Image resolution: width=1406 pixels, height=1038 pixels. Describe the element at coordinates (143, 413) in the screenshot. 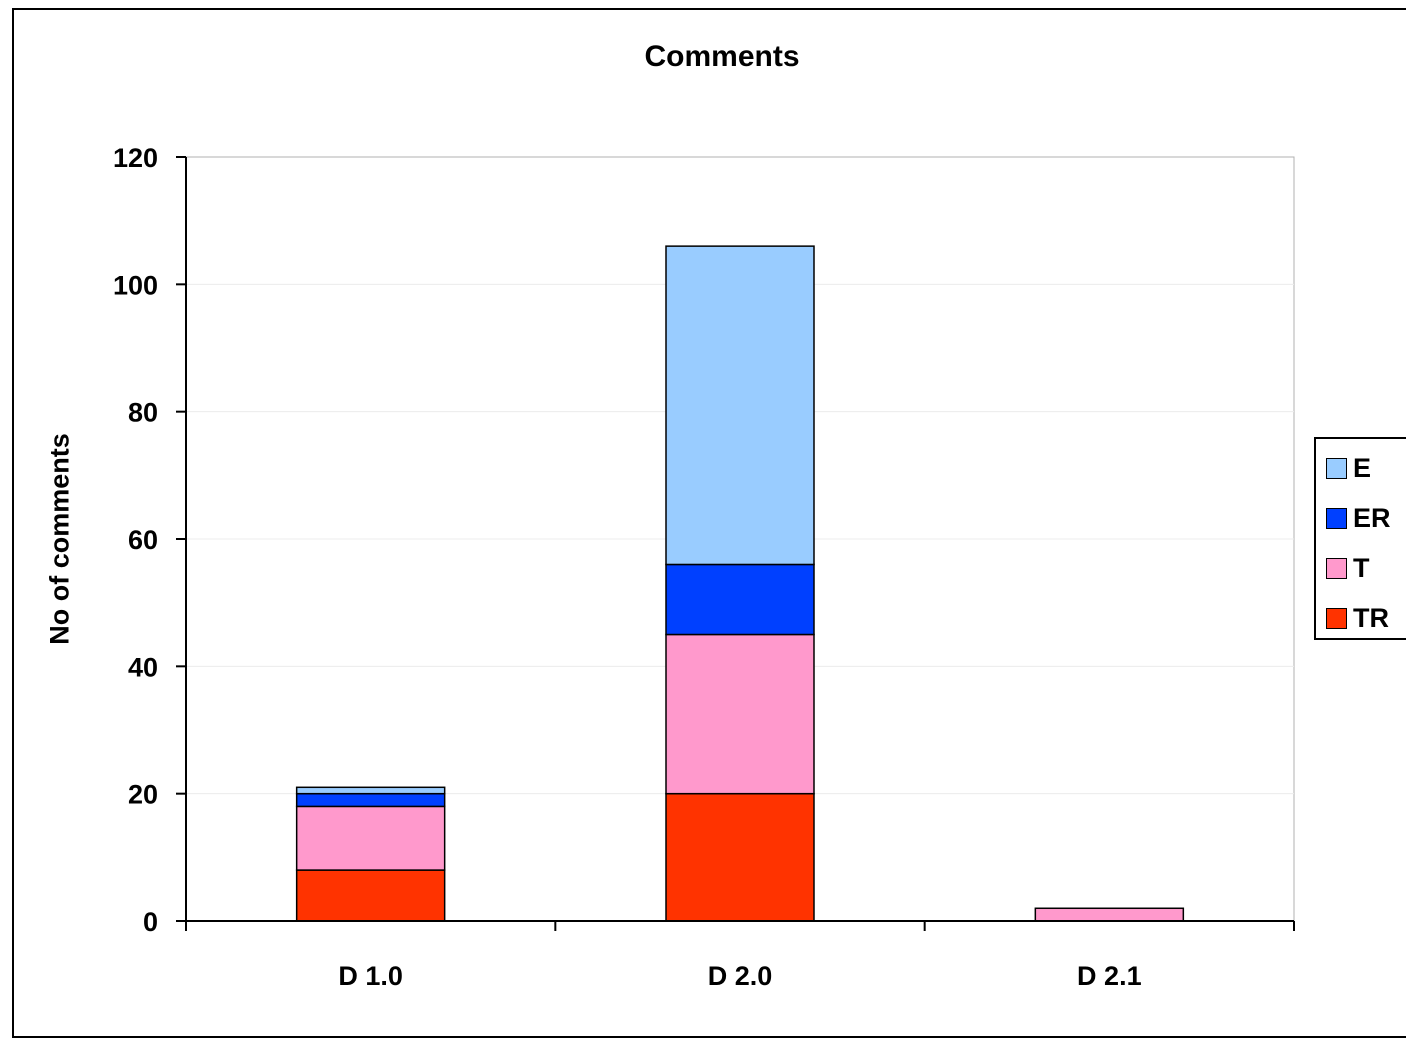

I see `y-tick-label: 80` at that location.